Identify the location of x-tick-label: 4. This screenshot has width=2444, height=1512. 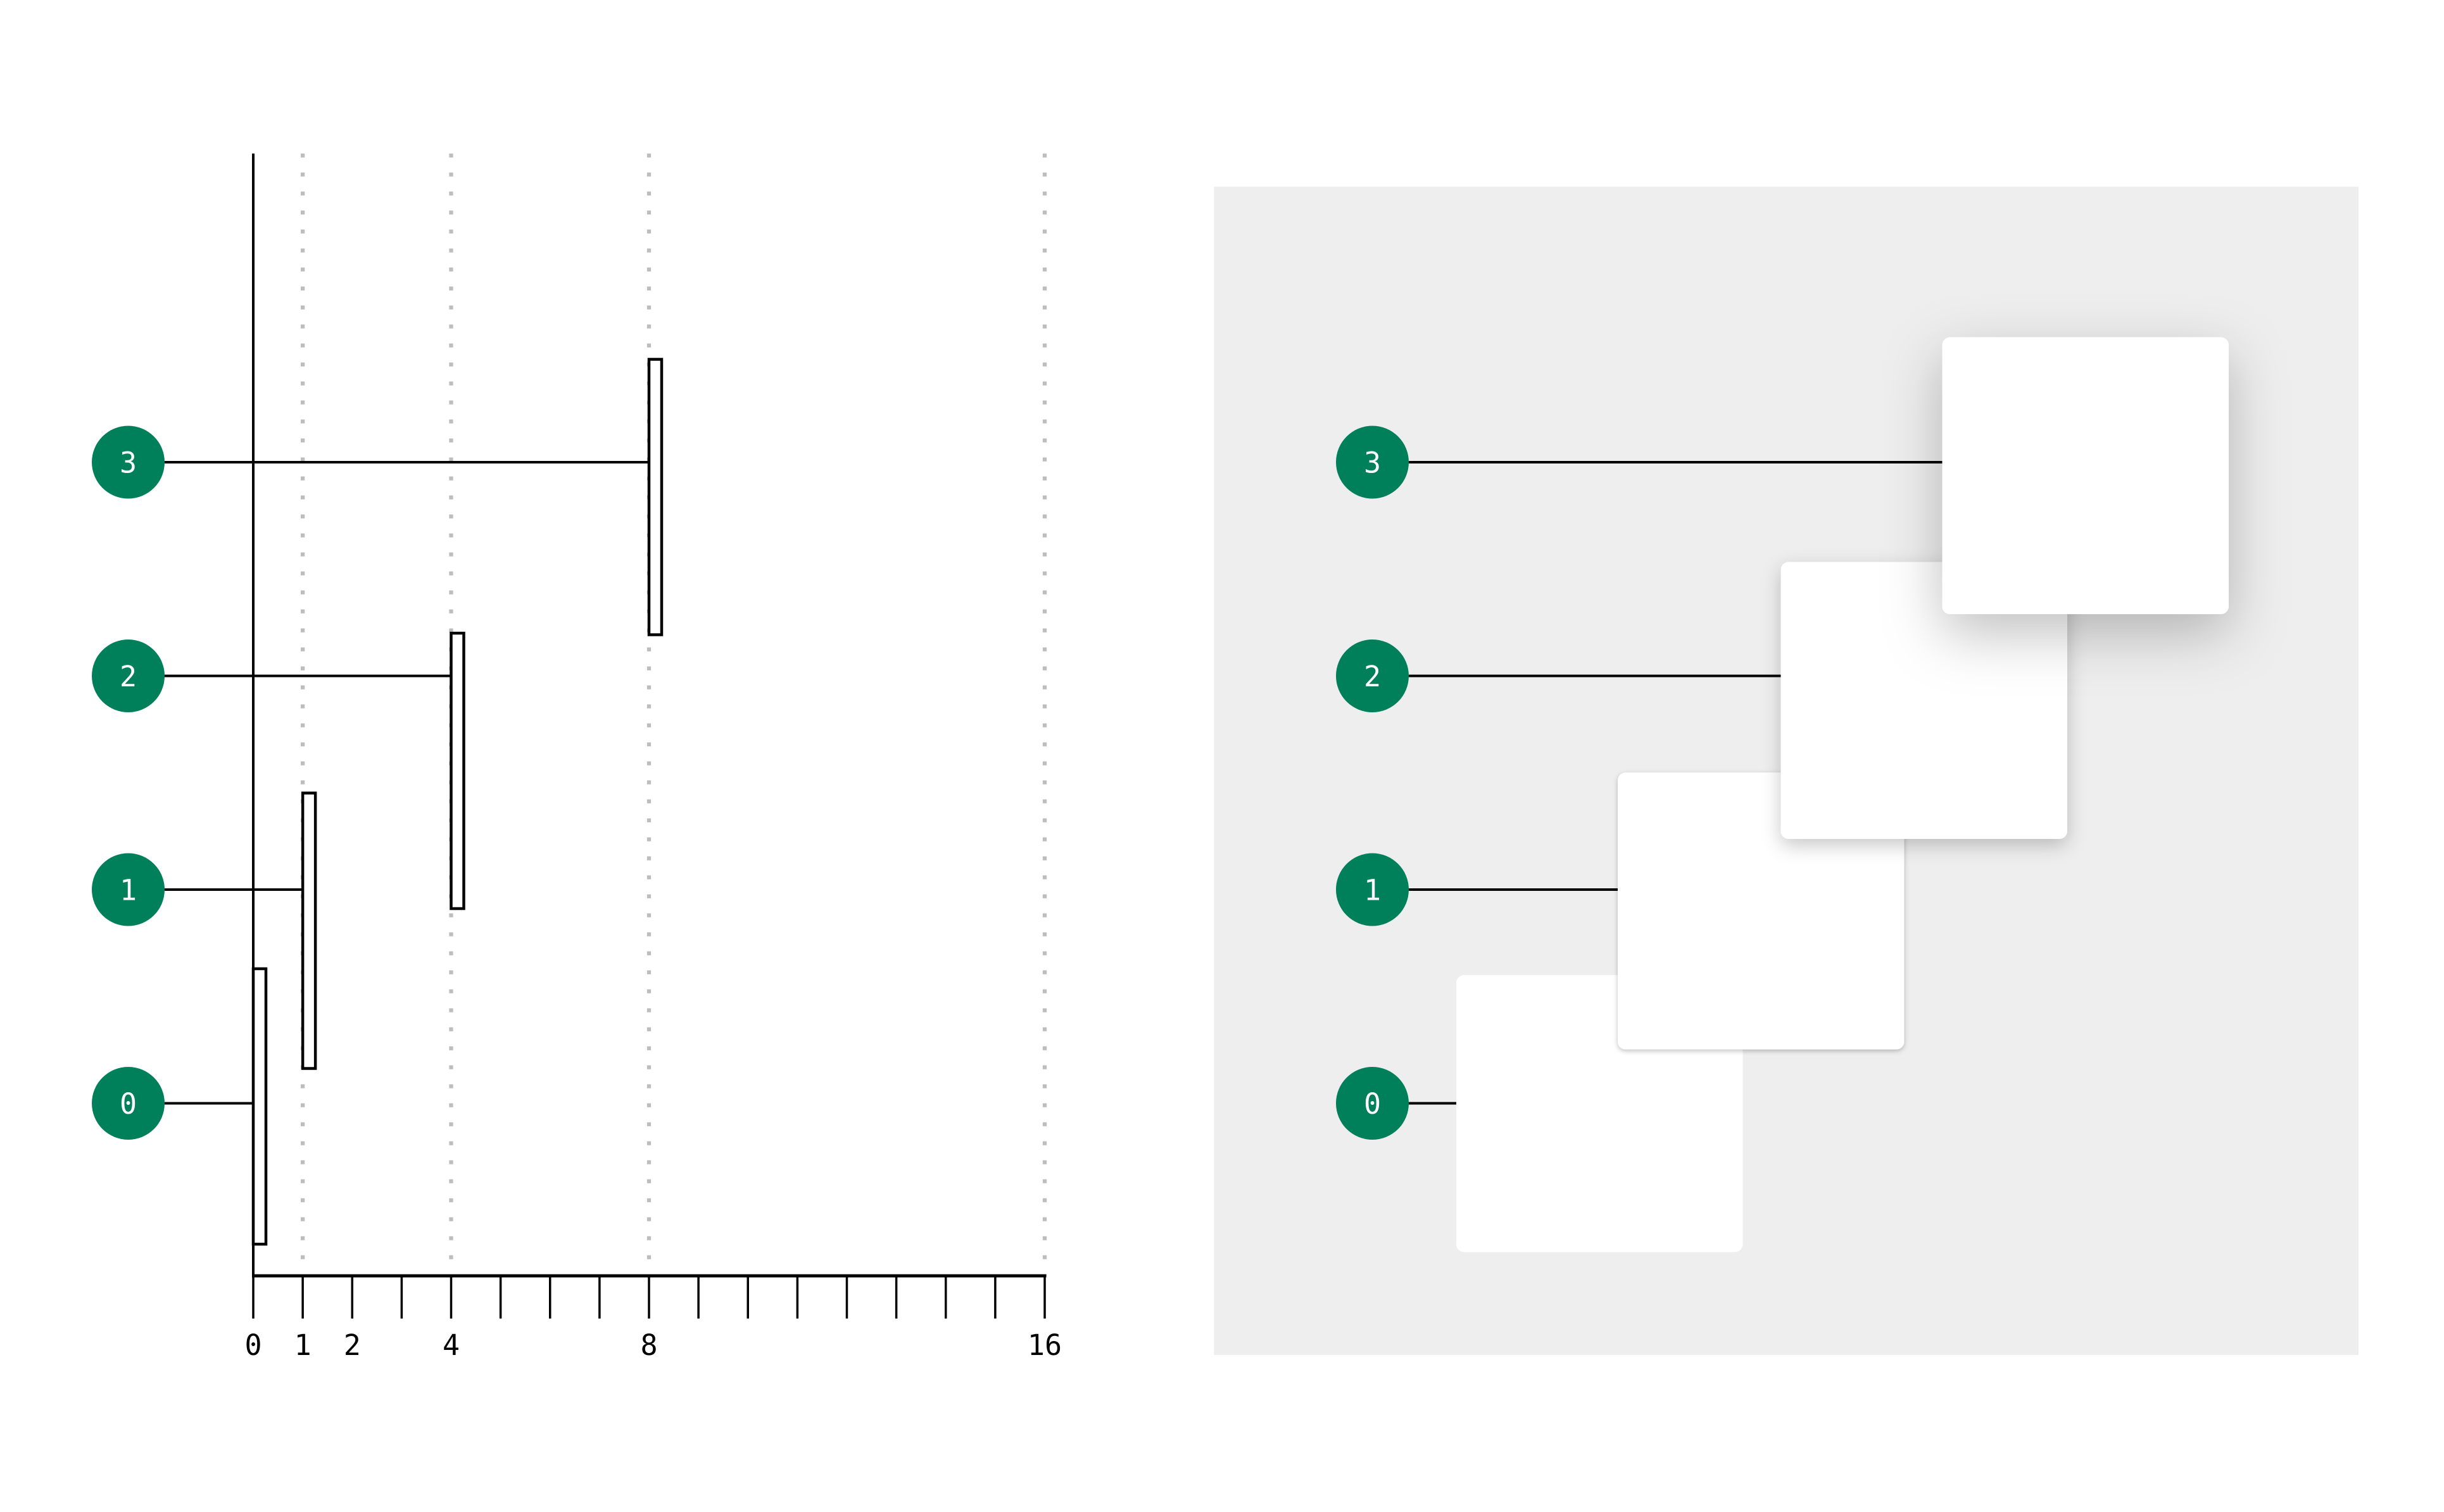
(451, 1345).